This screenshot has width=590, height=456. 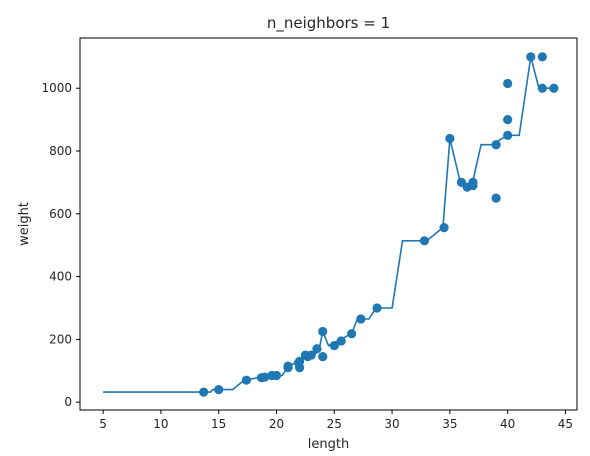 I want to click on x-axis-label: length, so click(x=328, y=444).